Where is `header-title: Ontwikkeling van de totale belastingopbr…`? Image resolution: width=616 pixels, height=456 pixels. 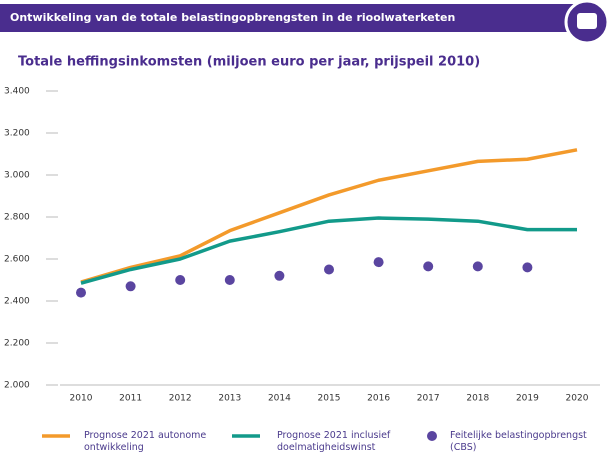
header-title: Ontwikkeling van de totale belastingopbr… is located at coordinates (232, 17).